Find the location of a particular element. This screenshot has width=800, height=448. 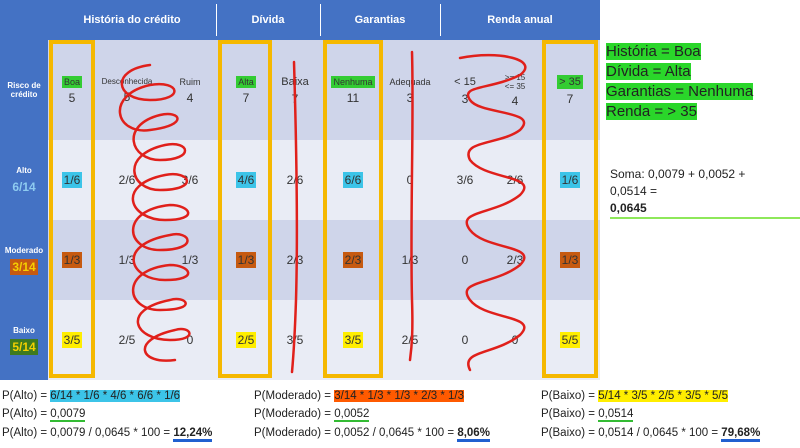

col-nenhuma: Nenhuma 11 is located at coordinates (353, 90).